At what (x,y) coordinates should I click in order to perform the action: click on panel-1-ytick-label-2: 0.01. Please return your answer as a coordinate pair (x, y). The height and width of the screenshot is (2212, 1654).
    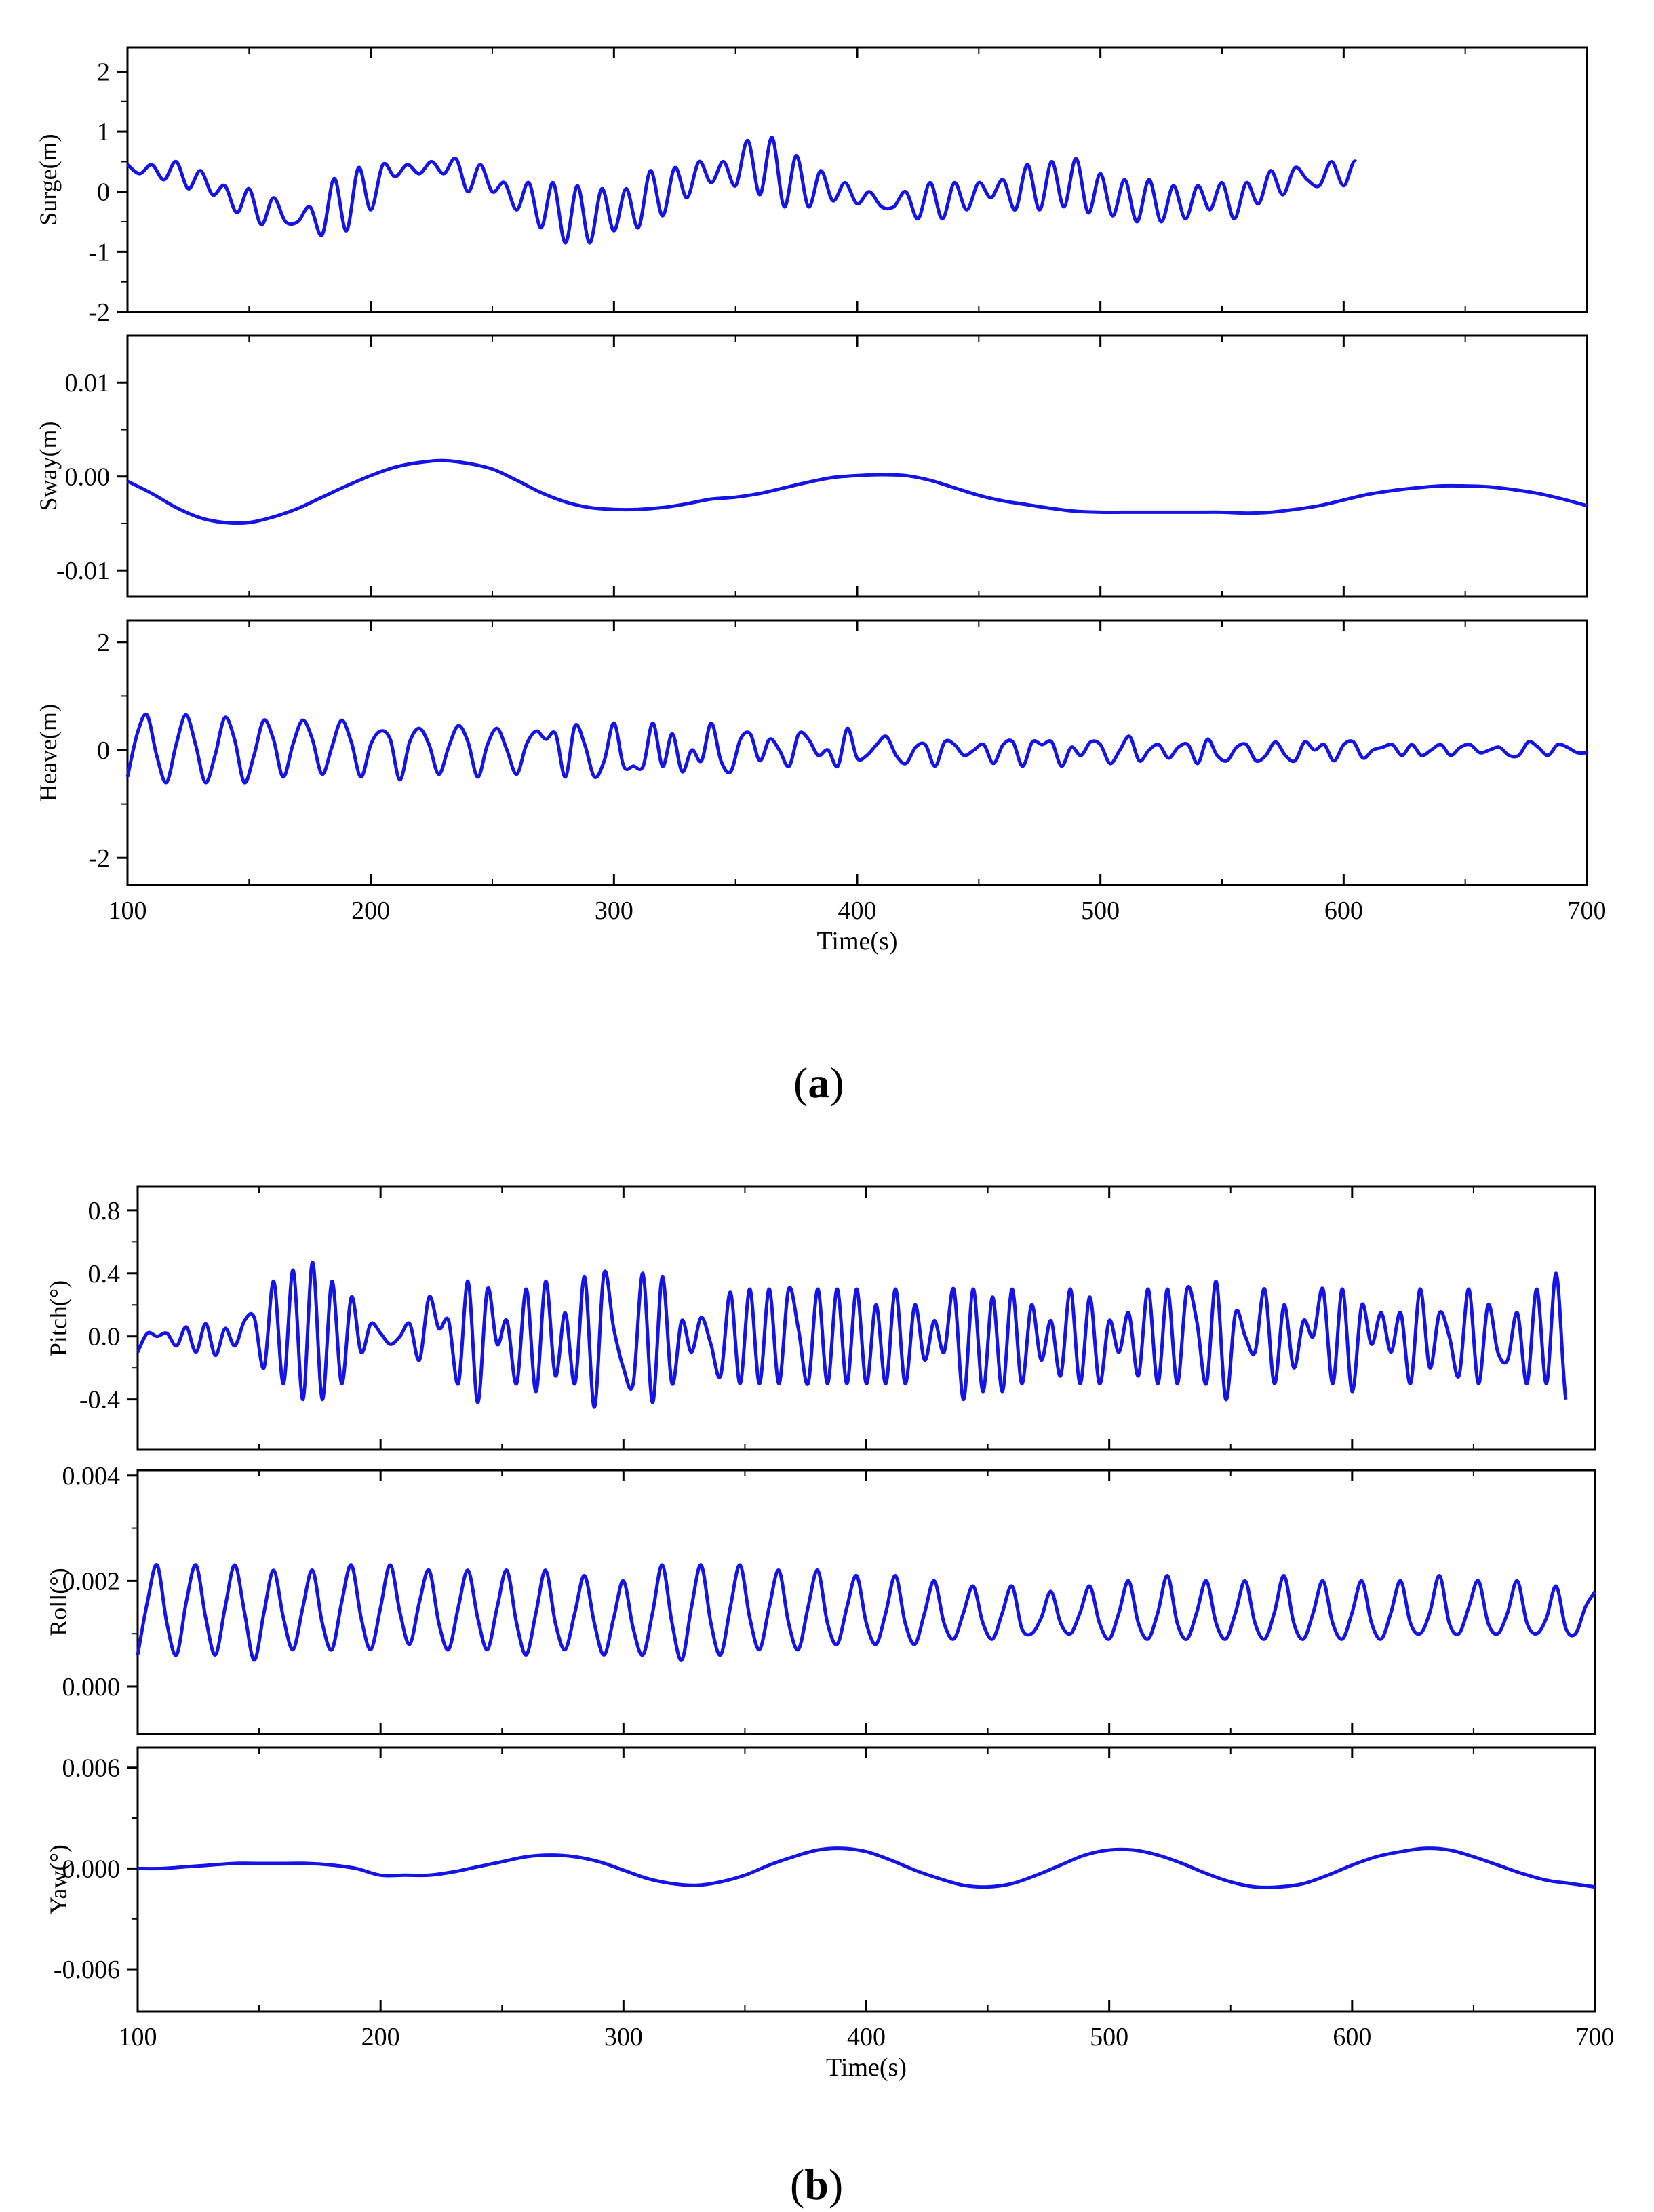
    Looking at the image, I should click on (88, 383).